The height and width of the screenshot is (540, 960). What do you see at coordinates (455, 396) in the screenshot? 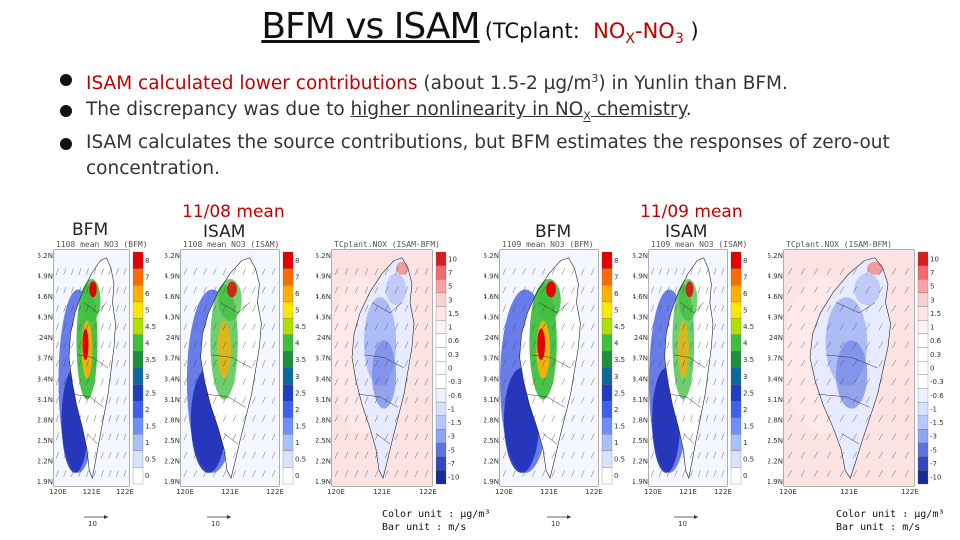
I see `colorbar-label: -0.6` at bounding box center [455, 396].